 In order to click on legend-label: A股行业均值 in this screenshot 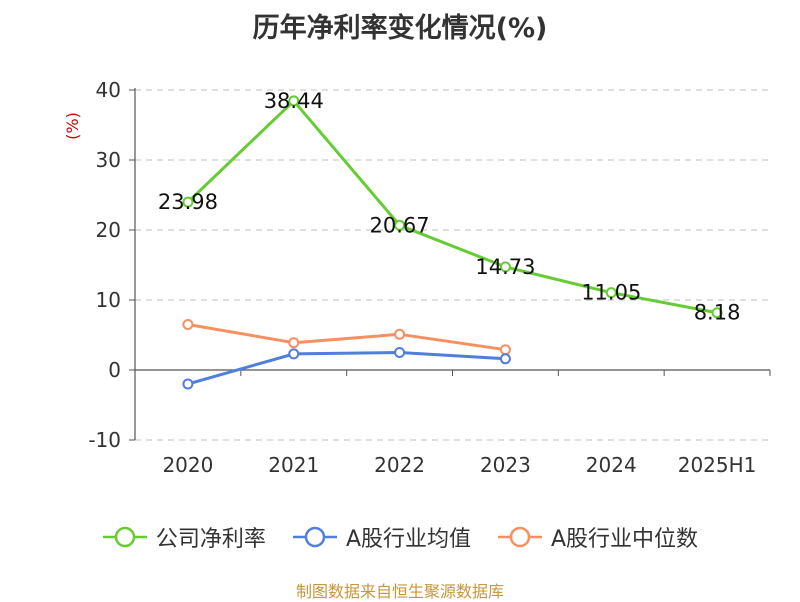, I will do `click(408, 539)`.